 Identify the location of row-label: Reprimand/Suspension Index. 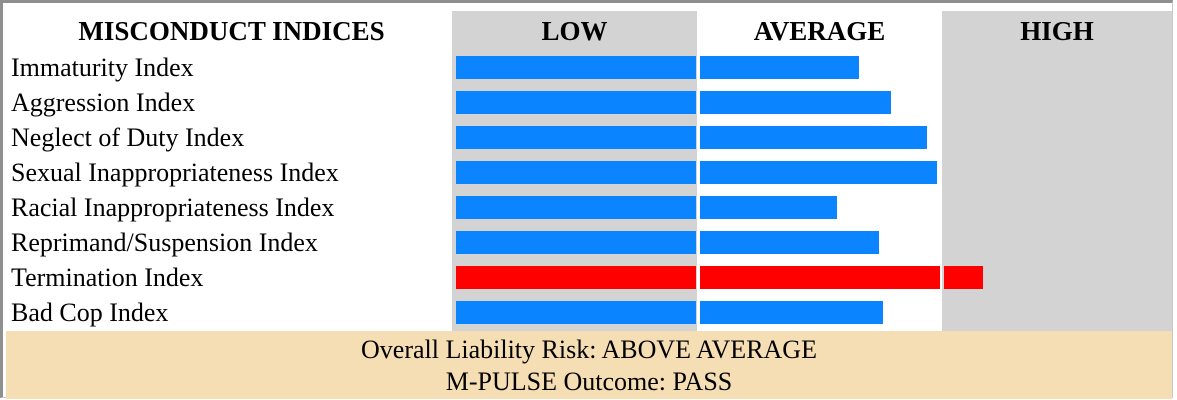
(164, 242).